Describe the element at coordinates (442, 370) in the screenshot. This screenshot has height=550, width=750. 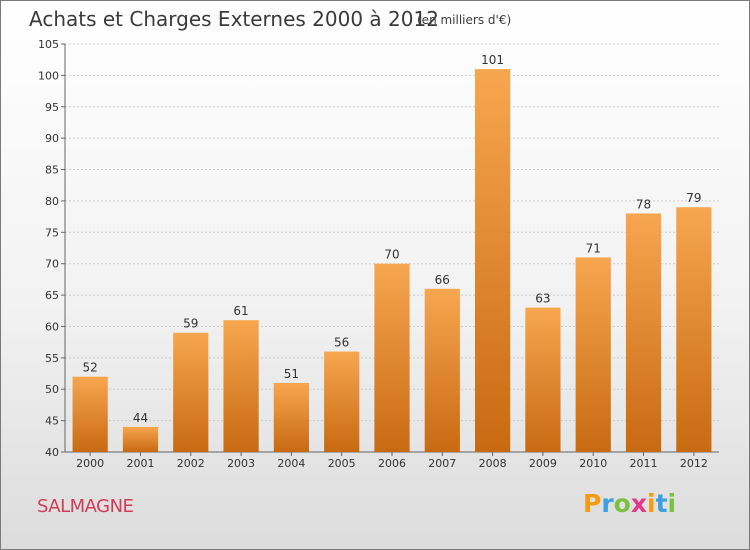
I see `bar-2007` at that location.